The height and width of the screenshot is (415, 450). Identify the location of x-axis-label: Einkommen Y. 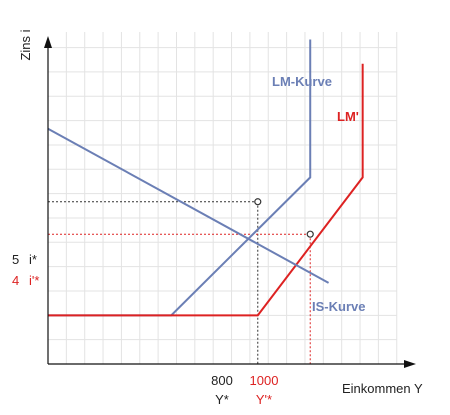
(382, 388).